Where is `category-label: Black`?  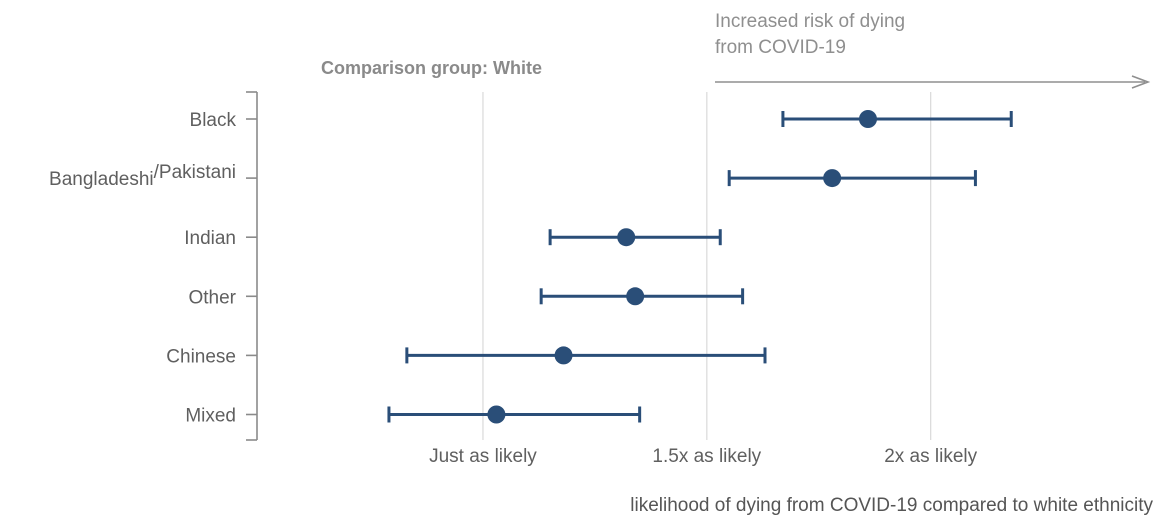 category-label: Black is located at coordinates (213, 120).